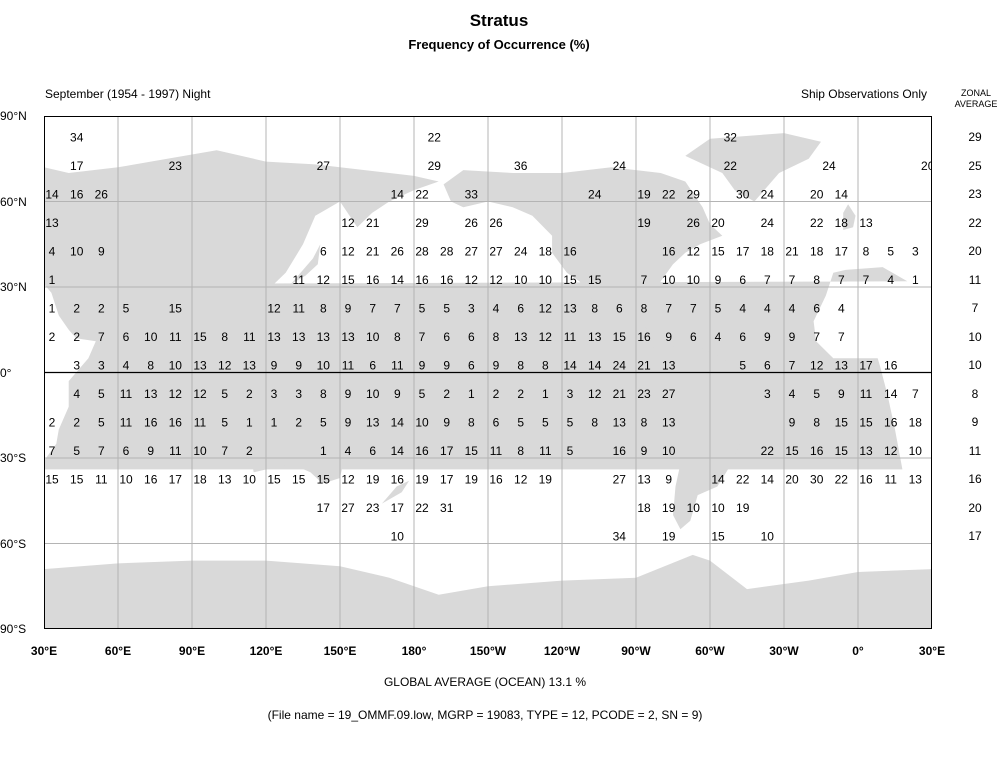  I want to click on frequency-value: 24, so click(521, 251).